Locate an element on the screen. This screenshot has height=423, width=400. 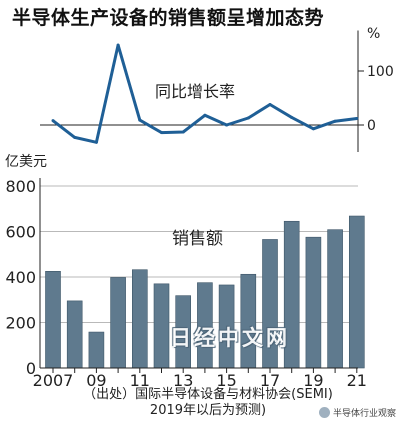
sales-axis-unit: 亿美元 is located at coordinates (26, 162).